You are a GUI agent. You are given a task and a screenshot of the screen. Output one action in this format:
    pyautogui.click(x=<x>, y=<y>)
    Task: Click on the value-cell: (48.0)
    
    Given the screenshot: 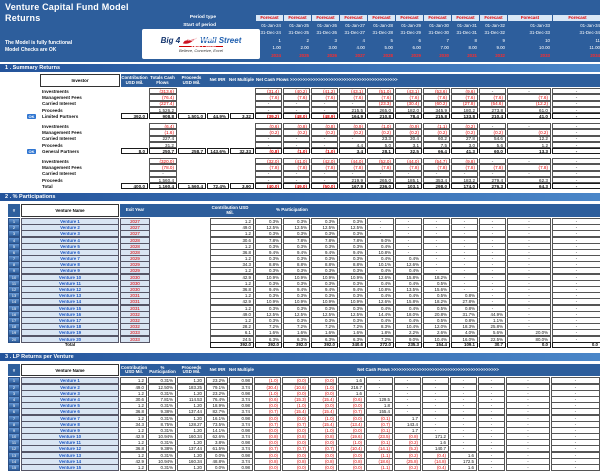 What is the action you would take?
    pyautogui.click(x=296, y=116)
    